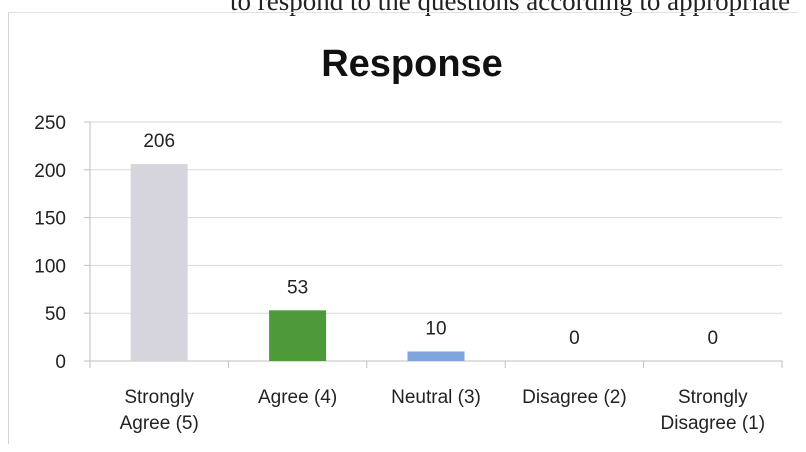 This screenshot has height=452, width=806. I want to click on y-tick-label-5: 250, so click(50, 123).